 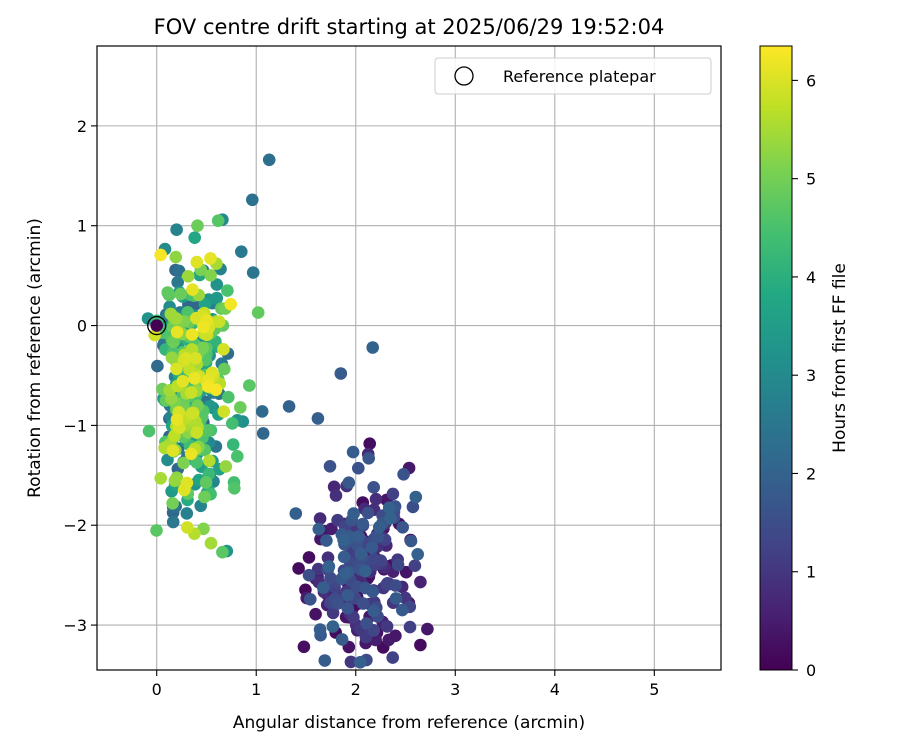 What do you see at coordinates (811, 80) in the screenshot?
I see `colorbar-tick-label: 6` at bounding box center [811, 80].